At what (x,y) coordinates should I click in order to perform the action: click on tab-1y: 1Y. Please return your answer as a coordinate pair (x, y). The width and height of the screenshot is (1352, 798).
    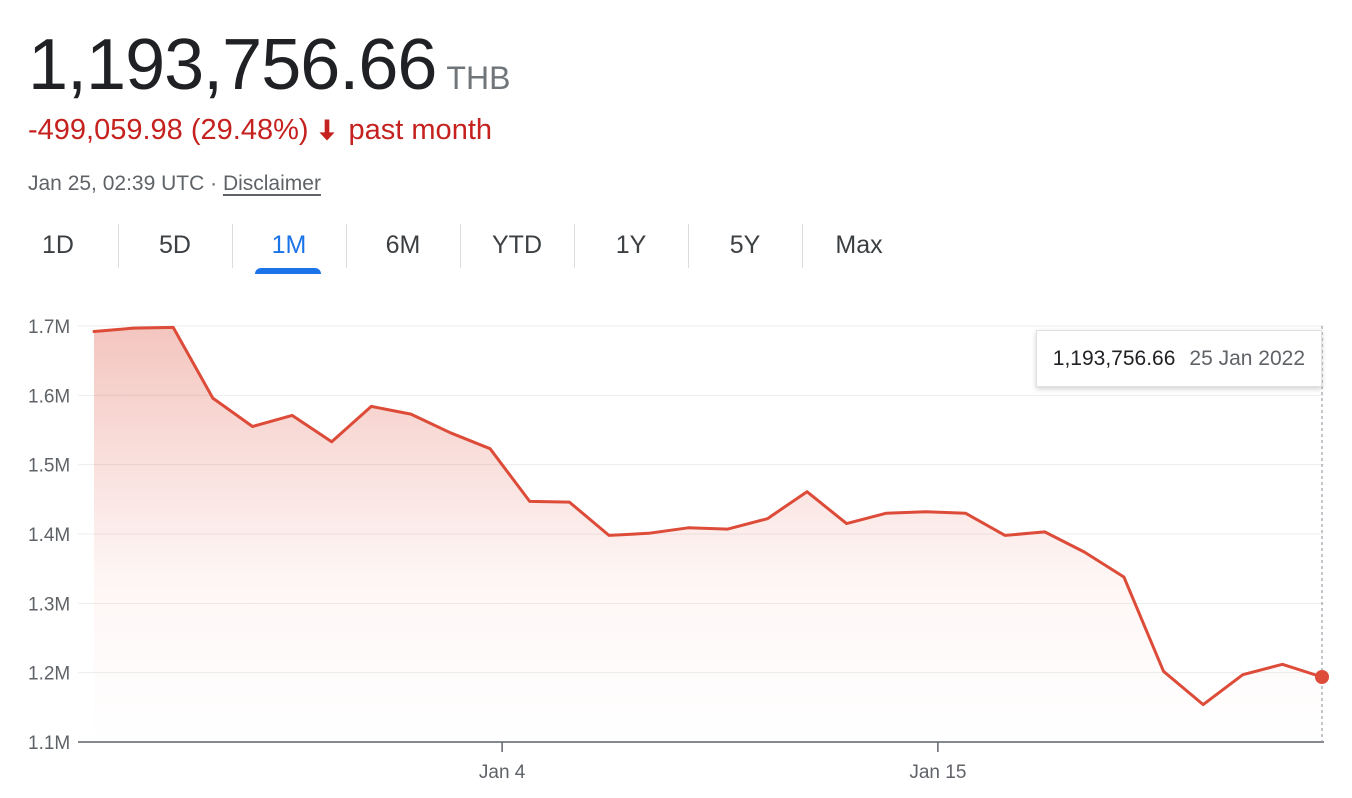
    Looking at the image, I should click on (631, 245).